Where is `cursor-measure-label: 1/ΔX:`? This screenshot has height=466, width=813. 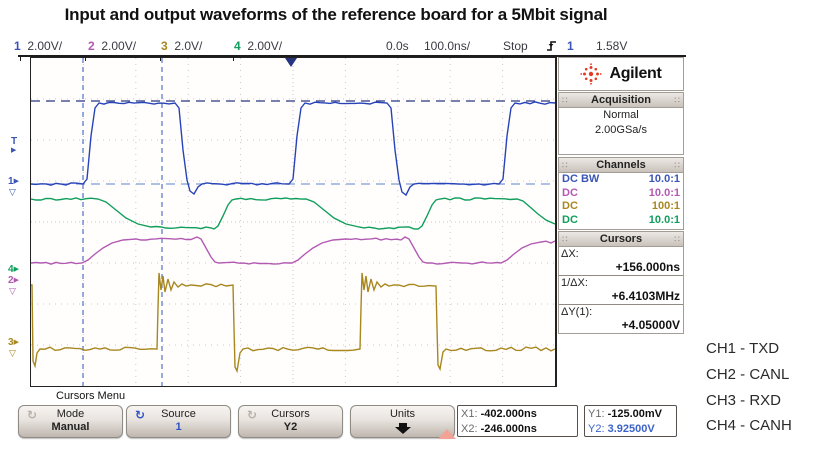 cursor-measure-label: 1/ΔX: is located at coordinates (621, 282).